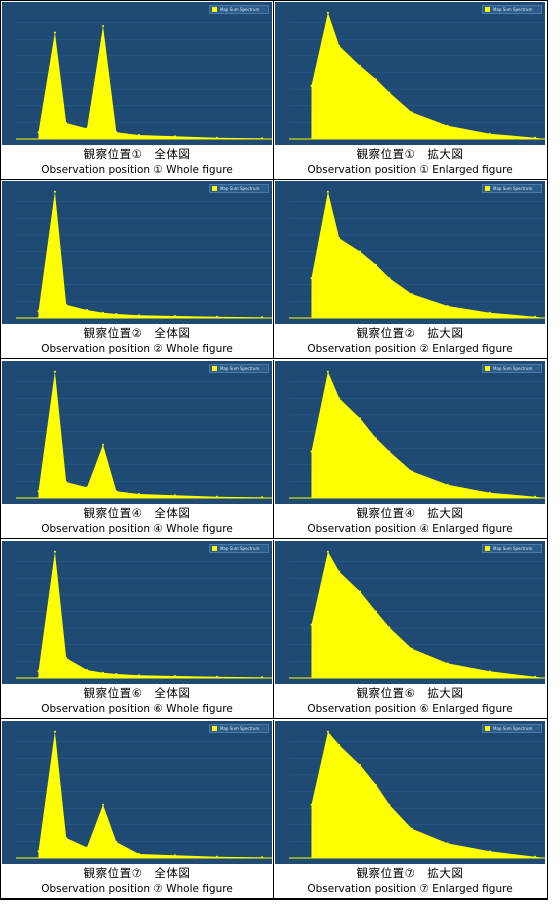 This screenshot has width=560, height=908. I want to click on caption-english: Observation position ④ Enlarged figure, so click(410, 529).